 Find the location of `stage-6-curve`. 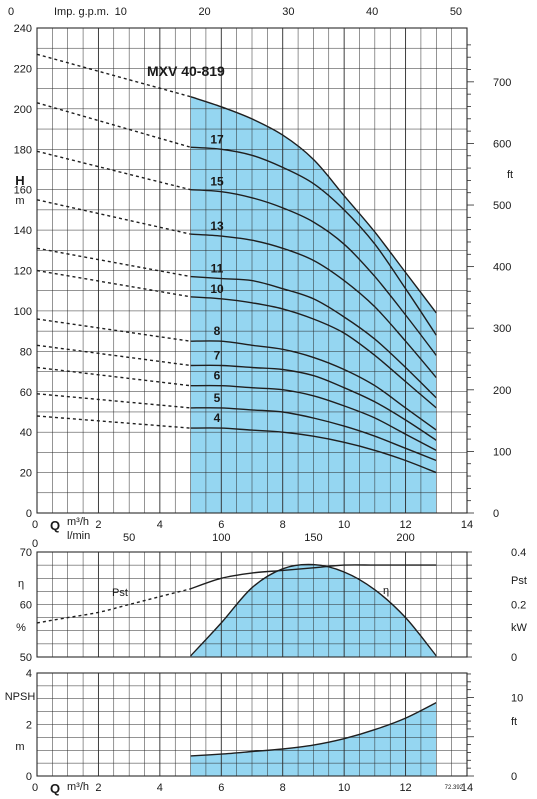

stage-6-curve is located at coordinates (313, 418).